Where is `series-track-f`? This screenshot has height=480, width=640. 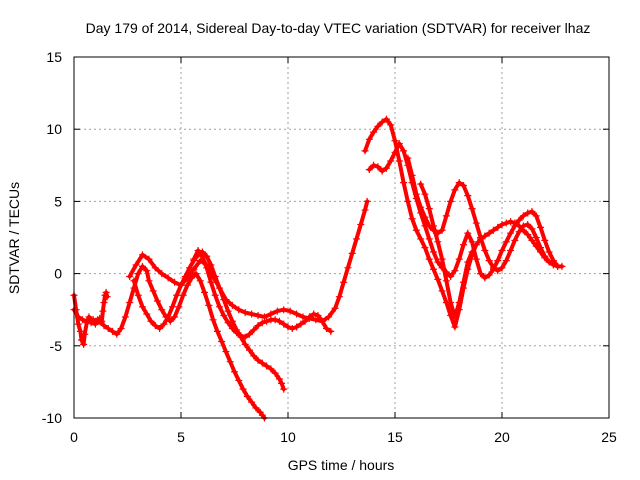
series-track-f is located at coordinates (463, 223).